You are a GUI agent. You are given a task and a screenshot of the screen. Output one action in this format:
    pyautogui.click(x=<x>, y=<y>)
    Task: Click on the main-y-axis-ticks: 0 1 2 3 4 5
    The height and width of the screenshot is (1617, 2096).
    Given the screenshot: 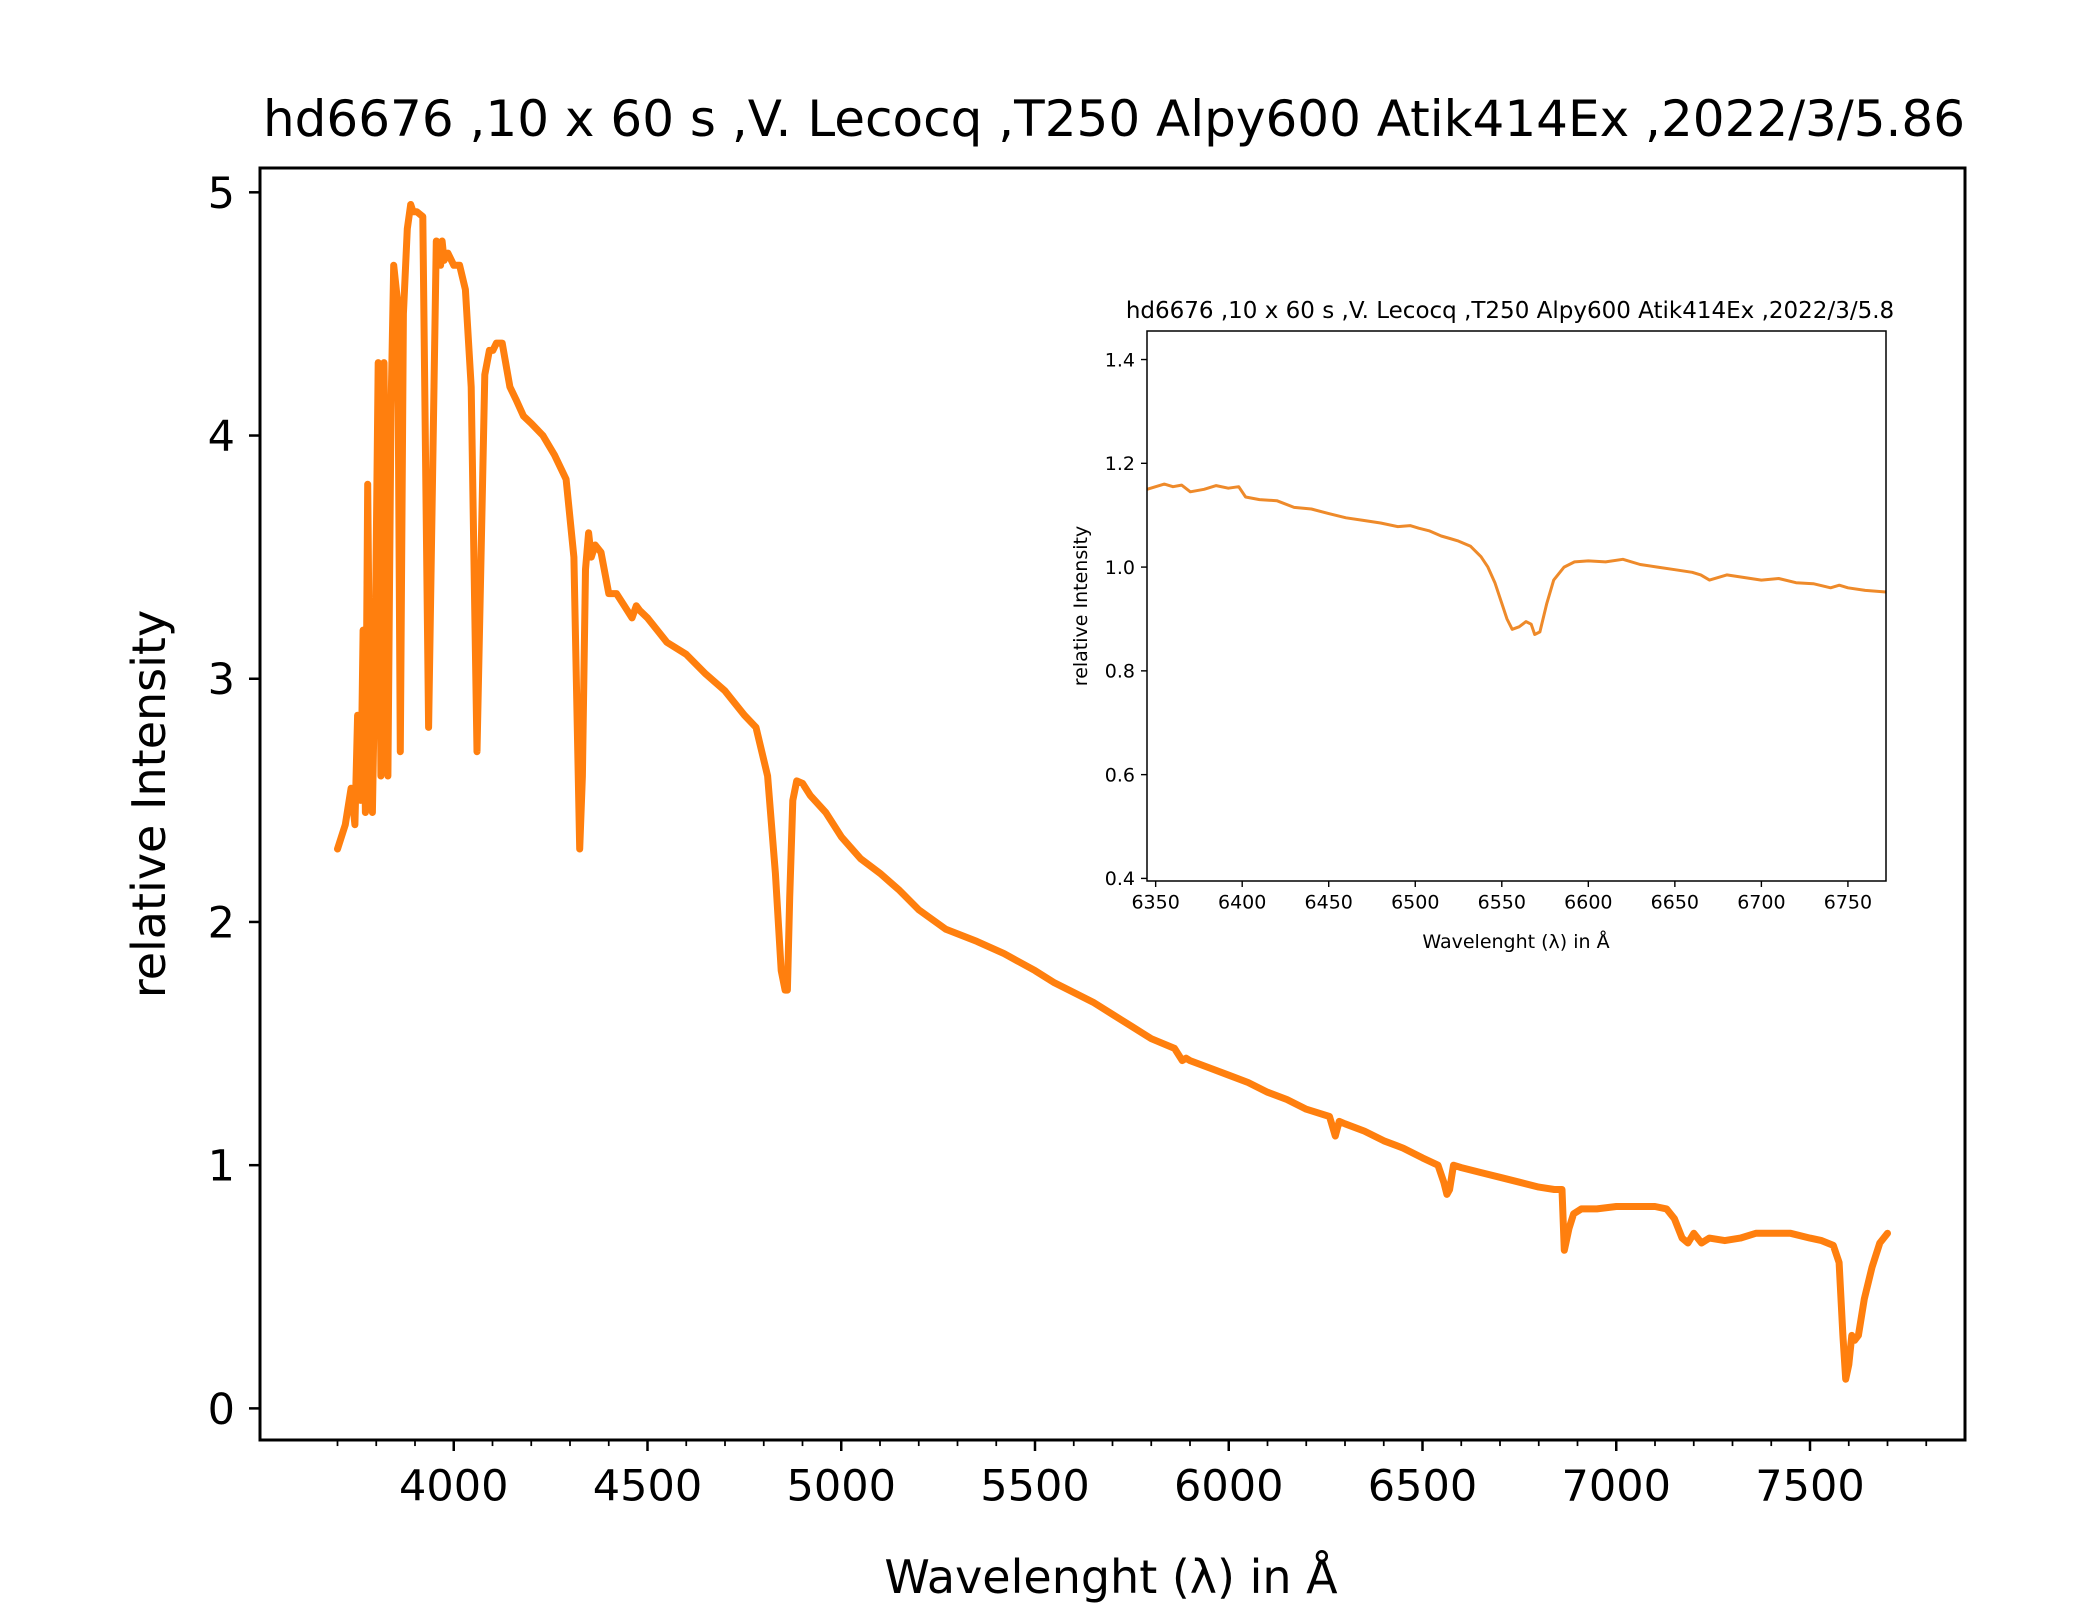 What is the action you would take?
    pyautogui.click(x=234, y=802)
    